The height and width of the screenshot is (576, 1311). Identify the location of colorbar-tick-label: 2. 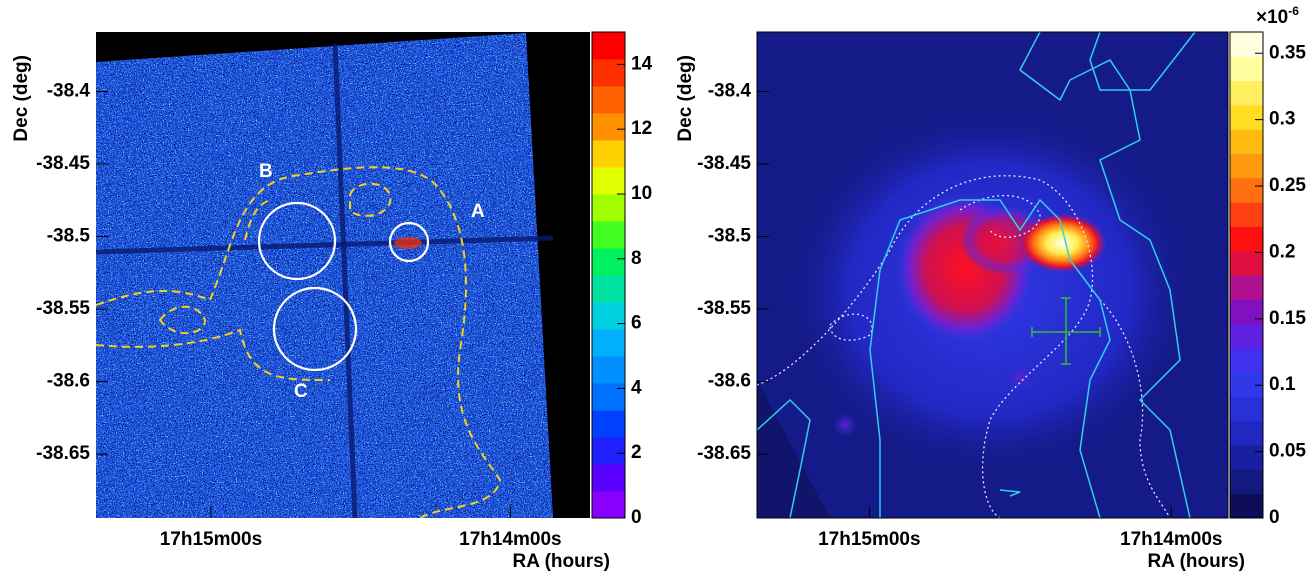
(636, 452).